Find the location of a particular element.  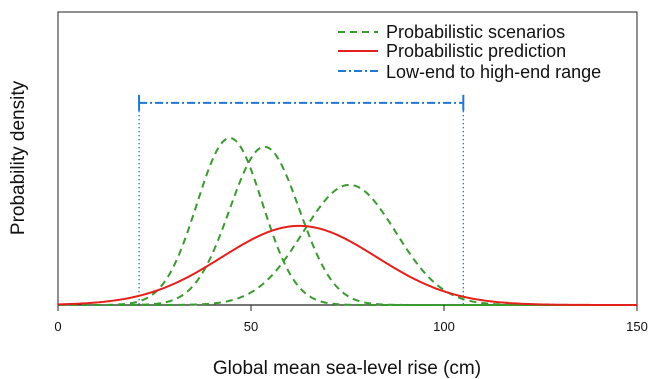

legend-label-scenarios: Probabilistic scenarios is located at coordinates (475, 32).